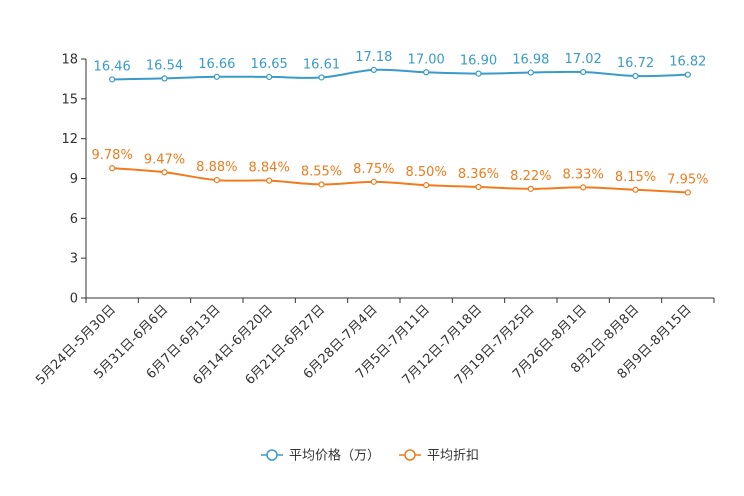 Image resolution: width=744 pixels, height=496 pixels. What do you see at coordinates (426, 59) in the screenshot?
I see `data-label: 17.00` at bounding box center [426, 59].